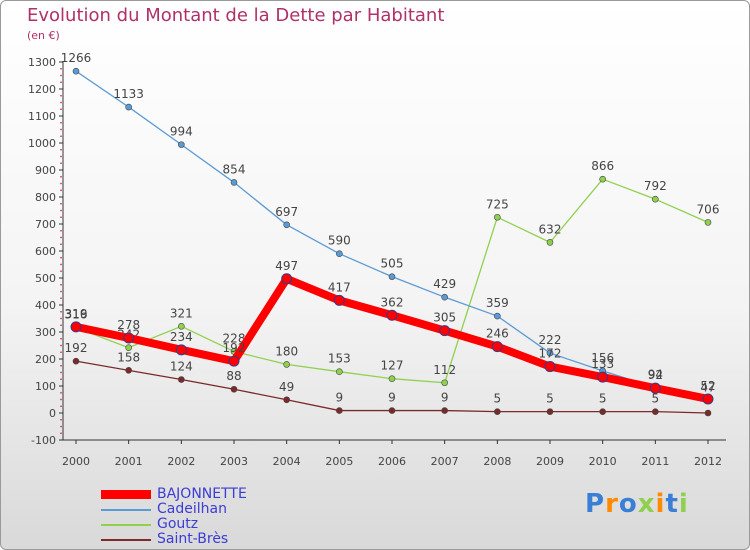  What do you see at coordinates (43, 440) in the screenshot?
I see `y-tick-label: -100` at bounding box center [43, 440].